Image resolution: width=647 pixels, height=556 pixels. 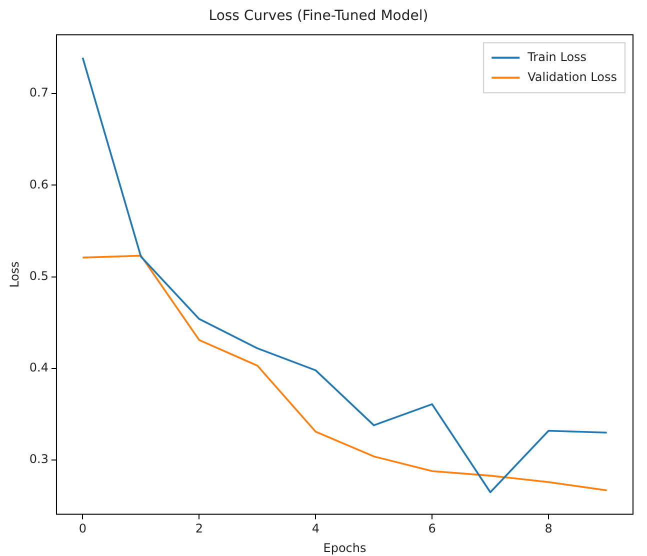 I want to click on x-tick-label: 6, so click(x=432, y=529).